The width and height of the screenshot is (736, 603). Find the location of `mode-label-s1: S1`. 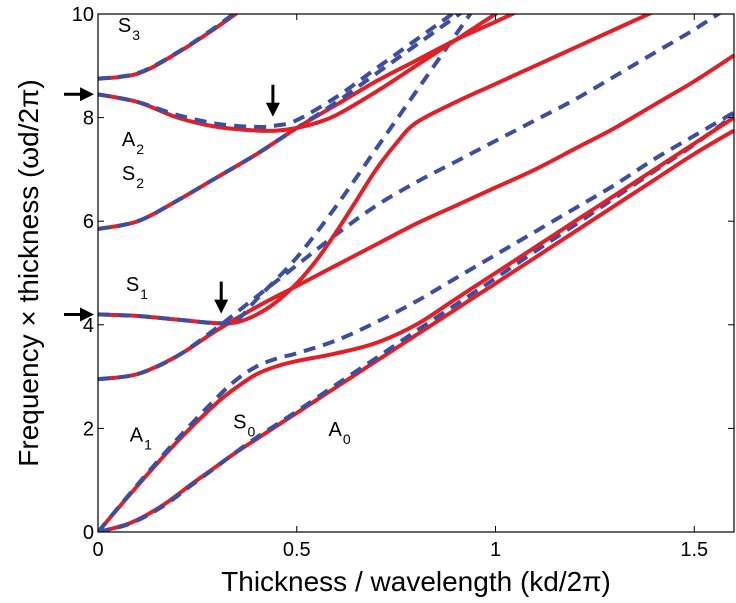

mode-label-s1: S1 is located at coordinates (137, 288).